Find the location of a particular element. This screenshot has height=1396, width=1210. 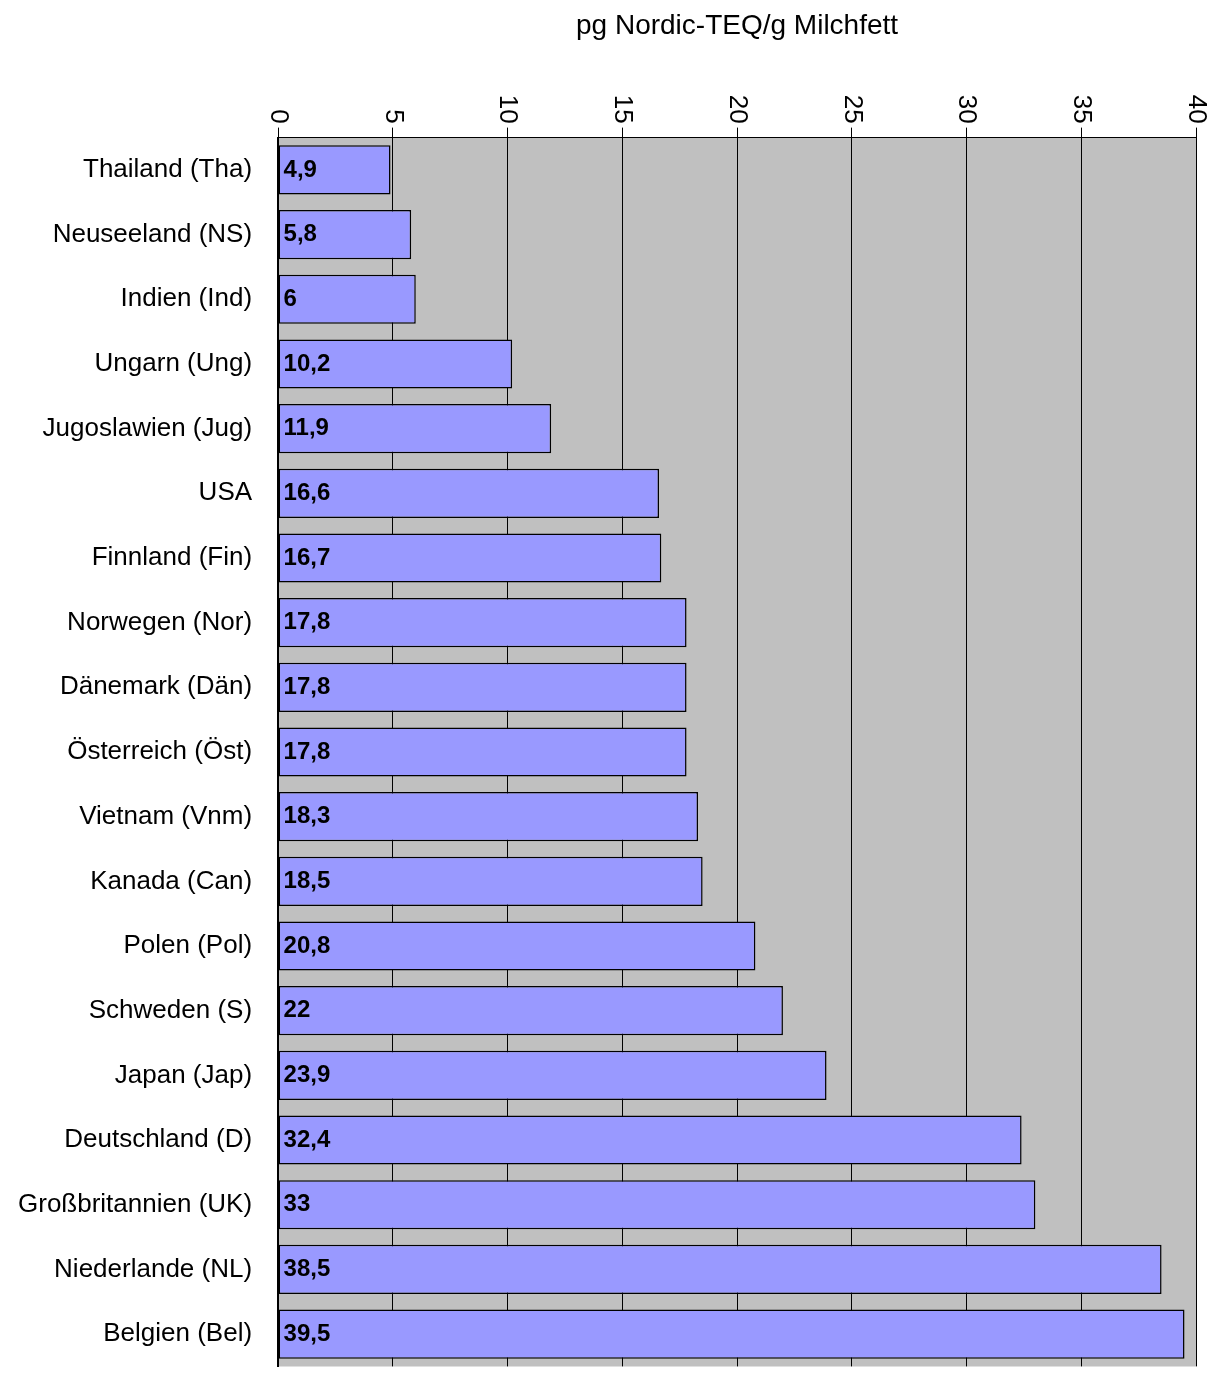

data-label: 32,4 is located at coordinates (307, 1138).